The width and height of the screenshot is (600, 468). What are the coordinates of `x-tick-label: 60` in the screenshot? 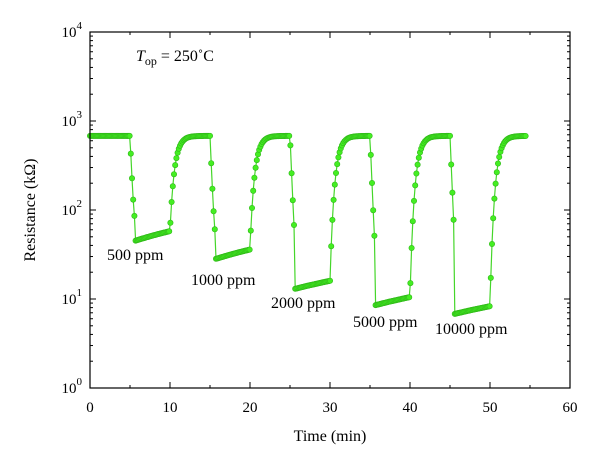 It's located at (570, 408).